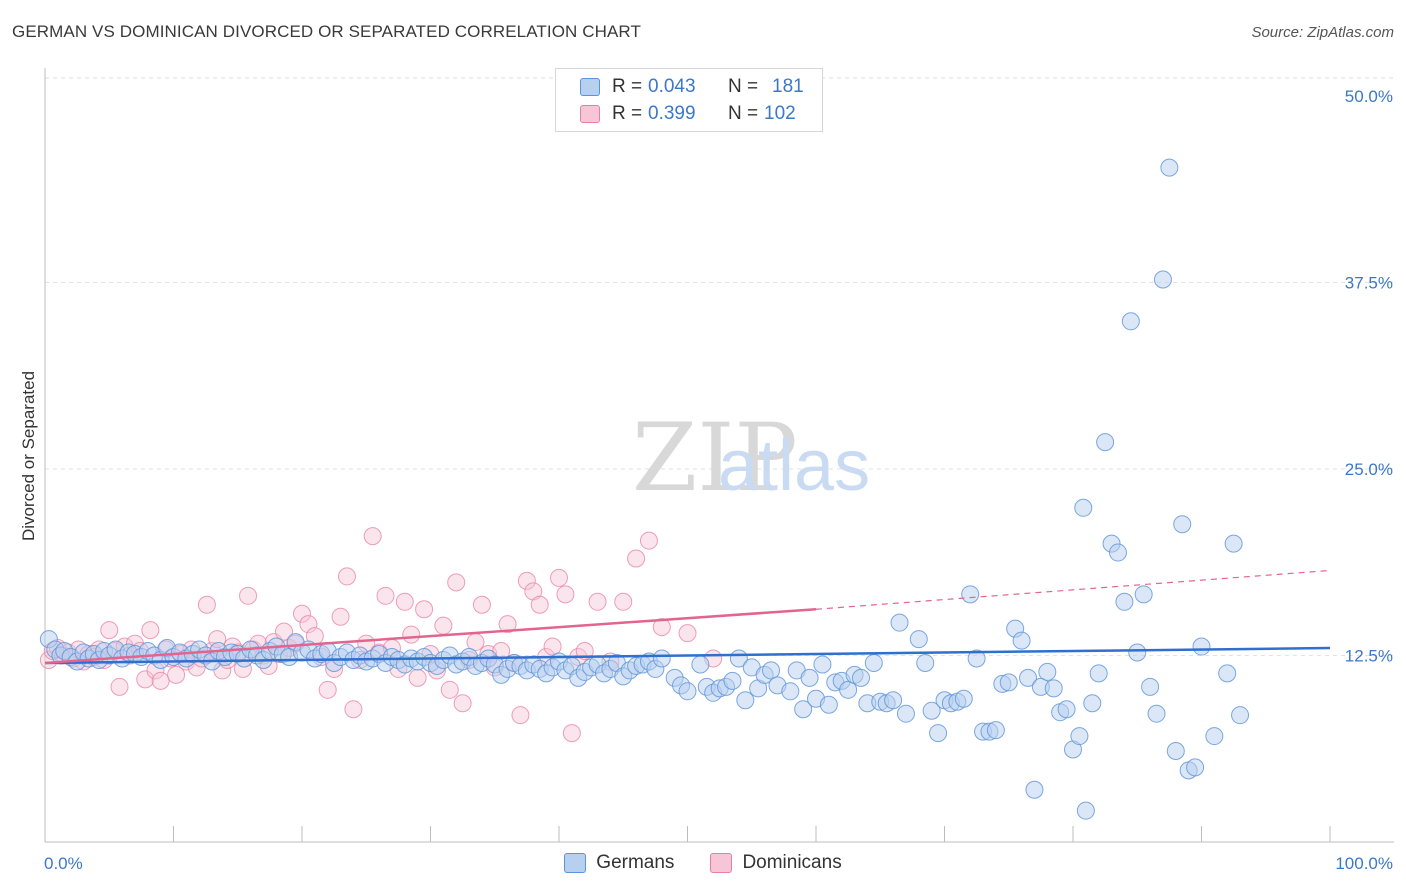 Image resolution: width=1406 pixels, height=892 pixels. What do you see at coordinates (28, 456) in the screenshot?
I see `y-axis-label: Divorced or Separated` at bounding box center [28, 456].